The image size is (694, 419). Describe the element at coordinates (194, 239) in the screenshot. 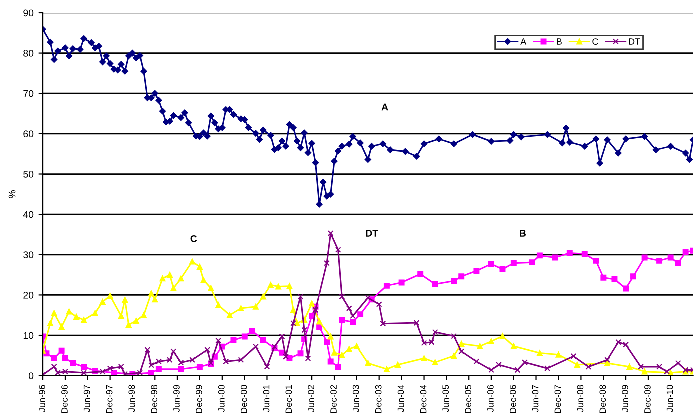

I see `annotation: C` at that location.